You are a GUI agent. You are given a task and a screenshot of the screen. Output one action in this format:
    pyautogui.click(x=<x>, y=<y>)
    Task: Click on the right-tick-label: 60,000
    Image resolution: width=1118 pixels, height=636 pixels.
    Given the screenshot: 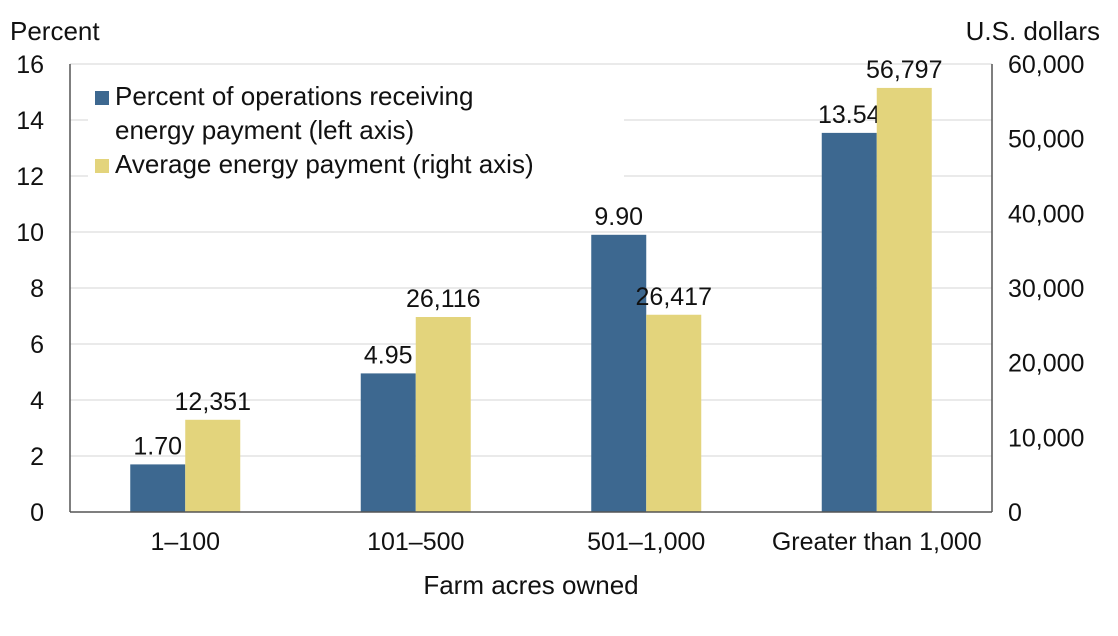 What is the action you would take?
    pyautogui.click(x=1046, y=65)
    